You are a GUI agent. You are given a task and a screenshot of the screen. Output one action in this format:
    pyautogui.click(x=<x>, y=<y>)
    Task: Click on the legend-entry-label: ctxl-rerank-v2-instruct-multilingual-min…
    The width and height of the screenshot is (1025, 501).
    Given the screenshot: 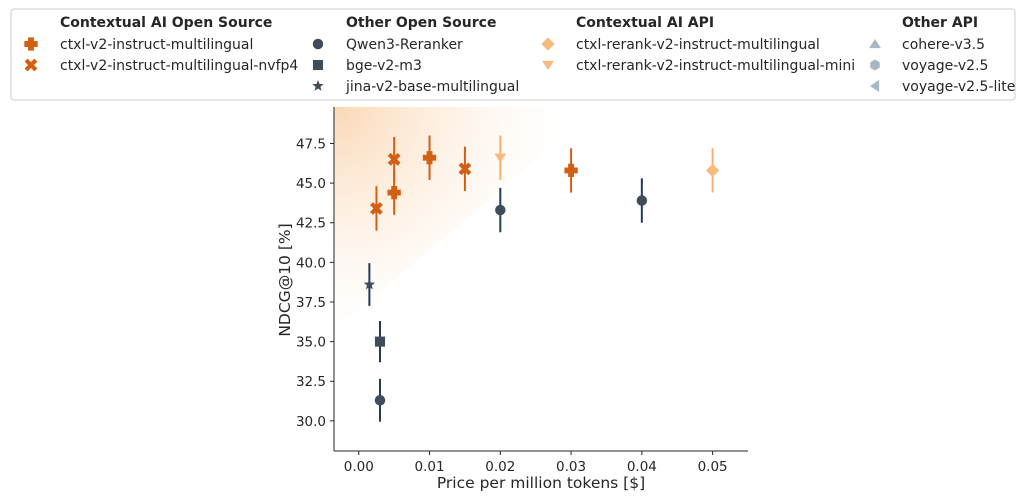 What is the action you would take?
    pyautogui.click(x=715, y=66)
    